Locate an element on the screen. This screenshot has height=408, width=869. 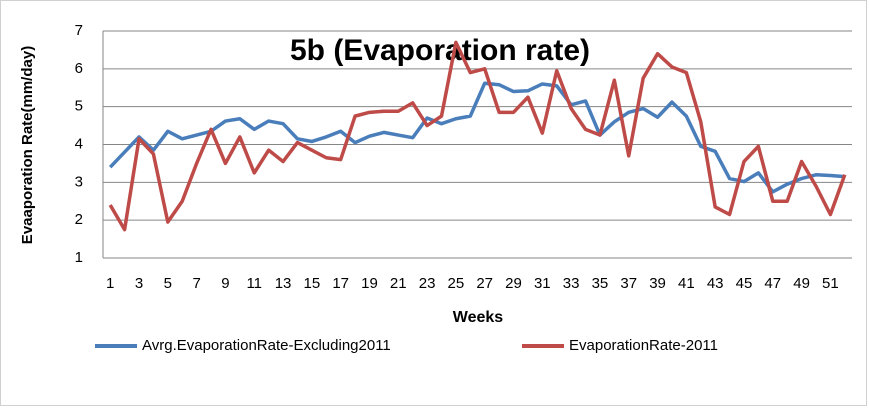
x-tick-label: 17 is located at coordinates (340, 283).